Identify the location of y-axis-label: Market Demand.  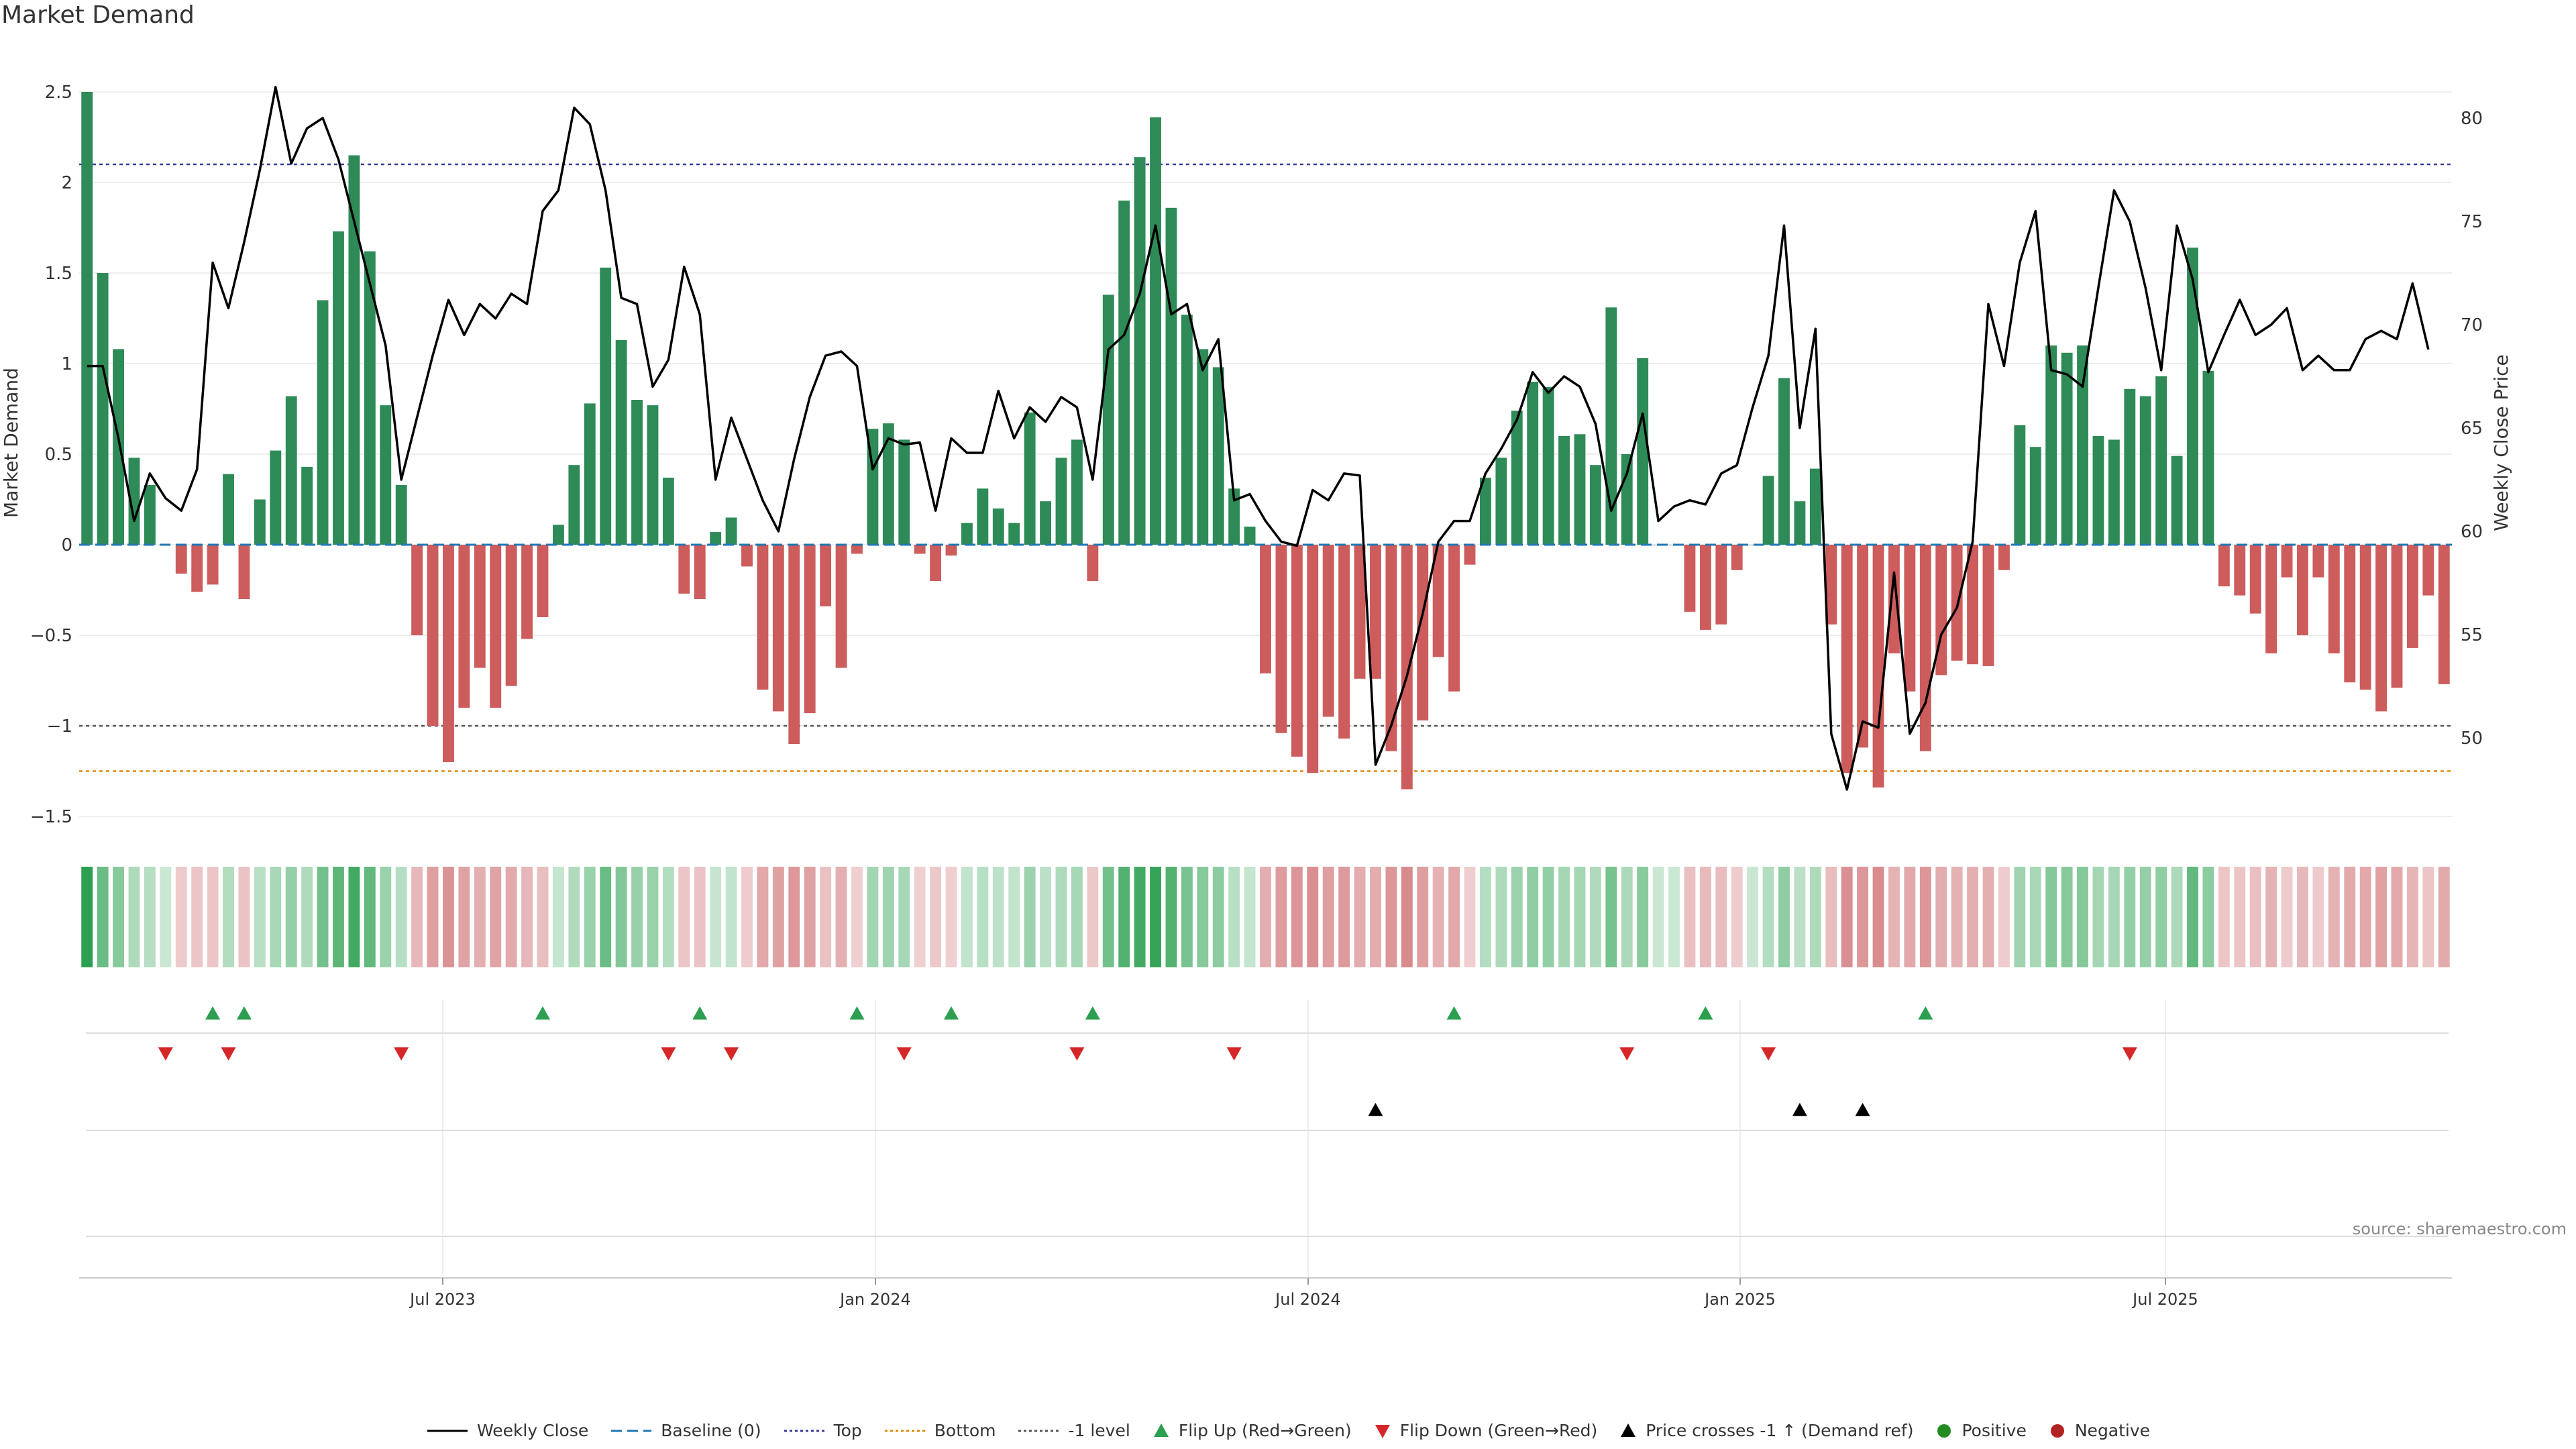
(11, 443).